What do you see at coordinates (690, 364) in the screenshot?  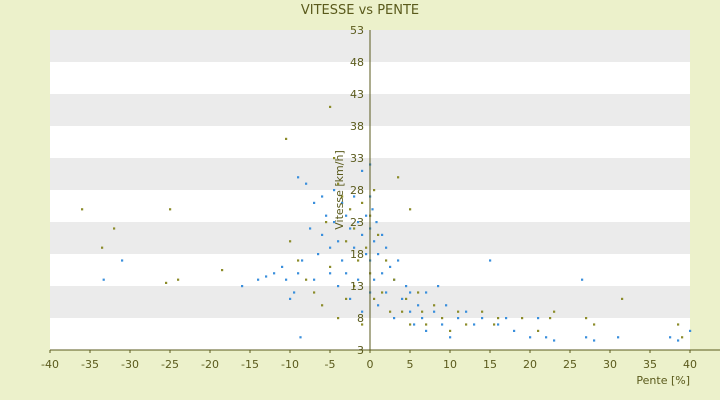 I see `x-tick-label: 40` at bounding box center [690, 364].